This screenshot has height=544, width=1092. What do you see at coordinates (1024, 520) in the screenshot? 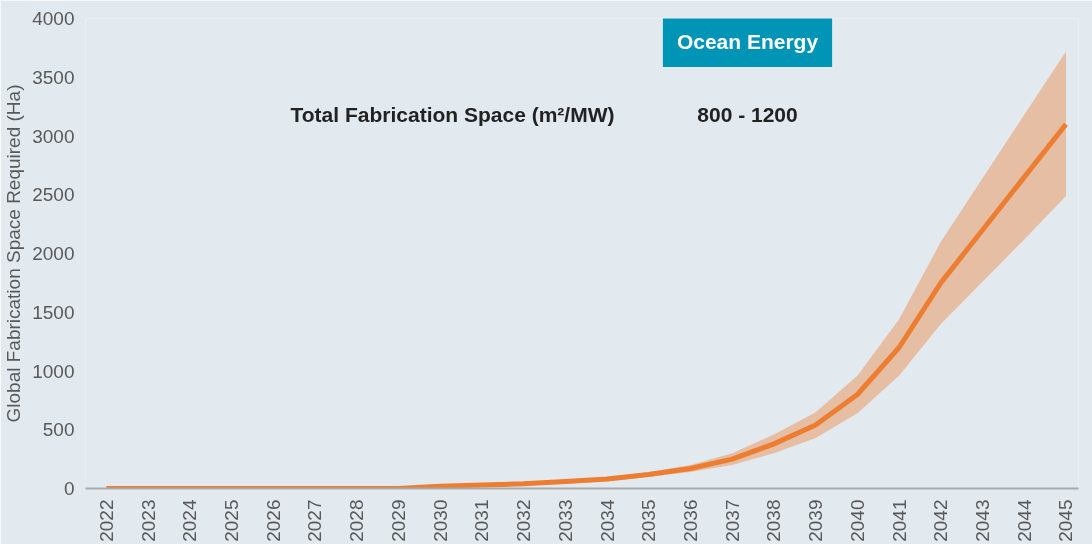
I see `x-tick-label: 2044` at bounding box center [1024, 520].